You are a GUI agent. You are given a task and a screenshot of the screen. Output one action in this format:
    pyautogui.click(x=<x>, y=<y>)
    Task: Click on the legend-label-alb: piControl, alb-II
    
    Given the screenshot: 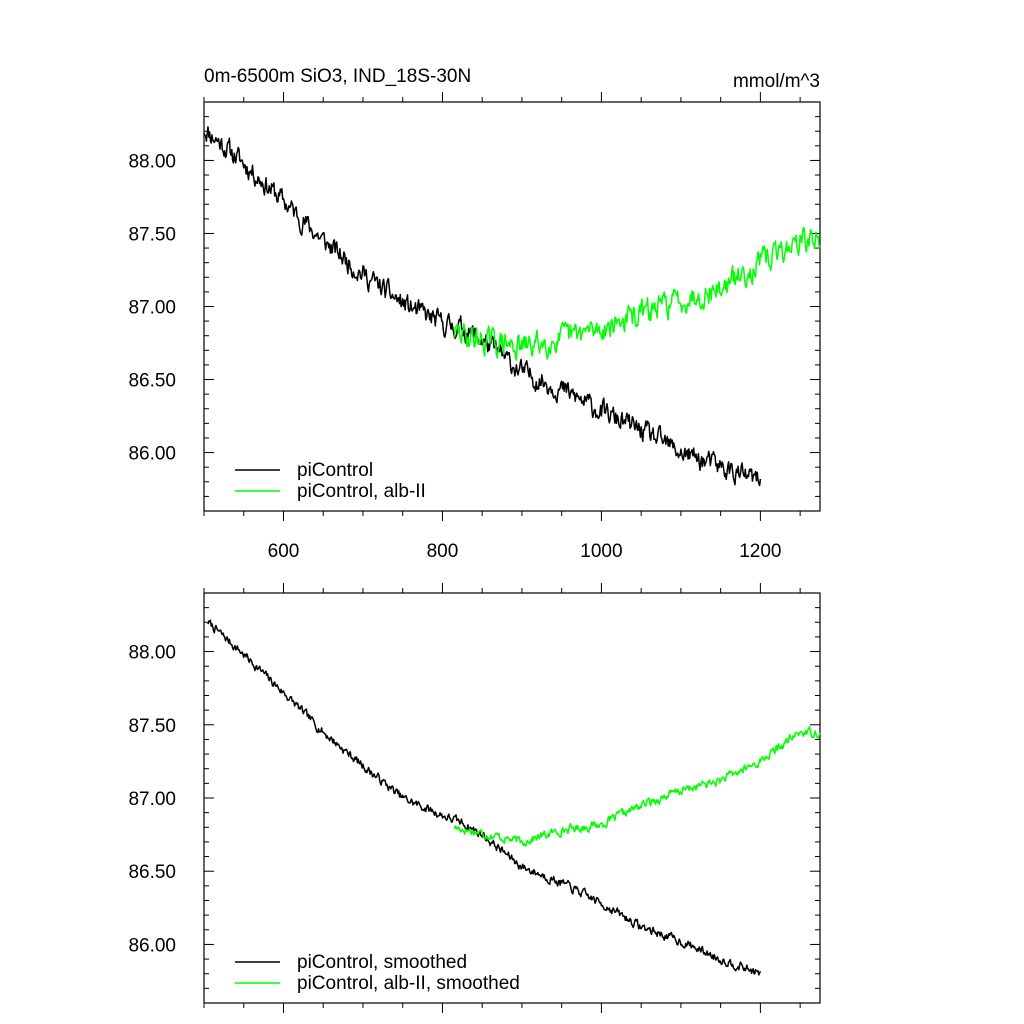 What is the action you would take?
    pyautogui.click(x=361, y=491)
    